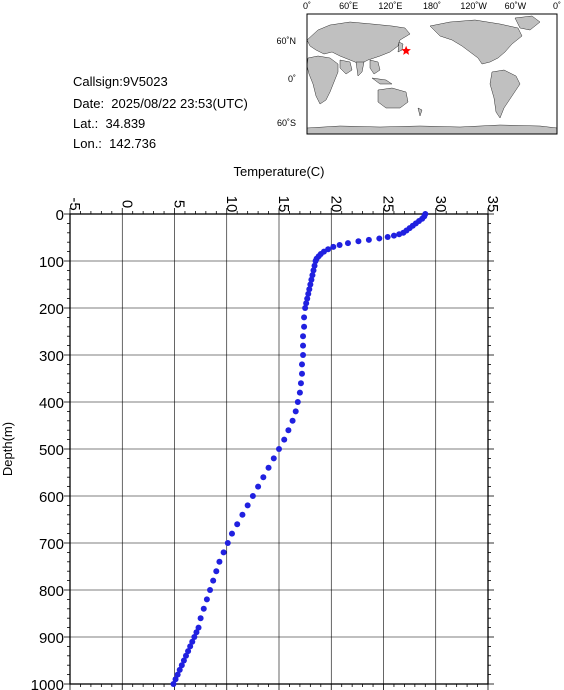 The width and height of the screenshot is (564, 690). I want to click on y-tick-label: 400, so click(51, 403).